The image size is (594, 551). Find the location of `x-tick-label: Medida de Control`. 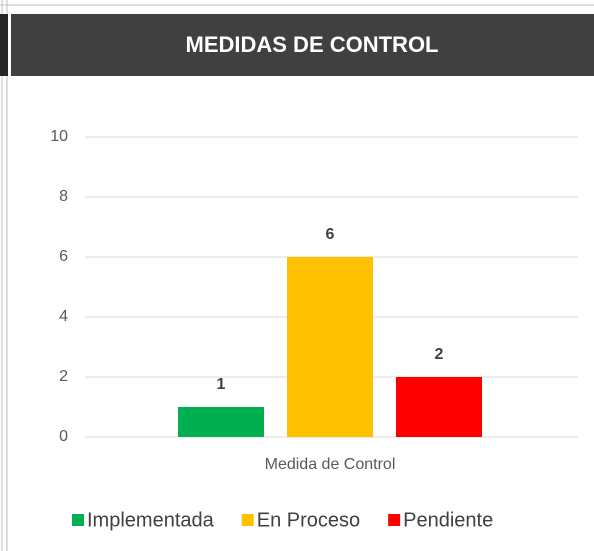

x-tick-label: Medida de Control is located at coordinates (330, 464).